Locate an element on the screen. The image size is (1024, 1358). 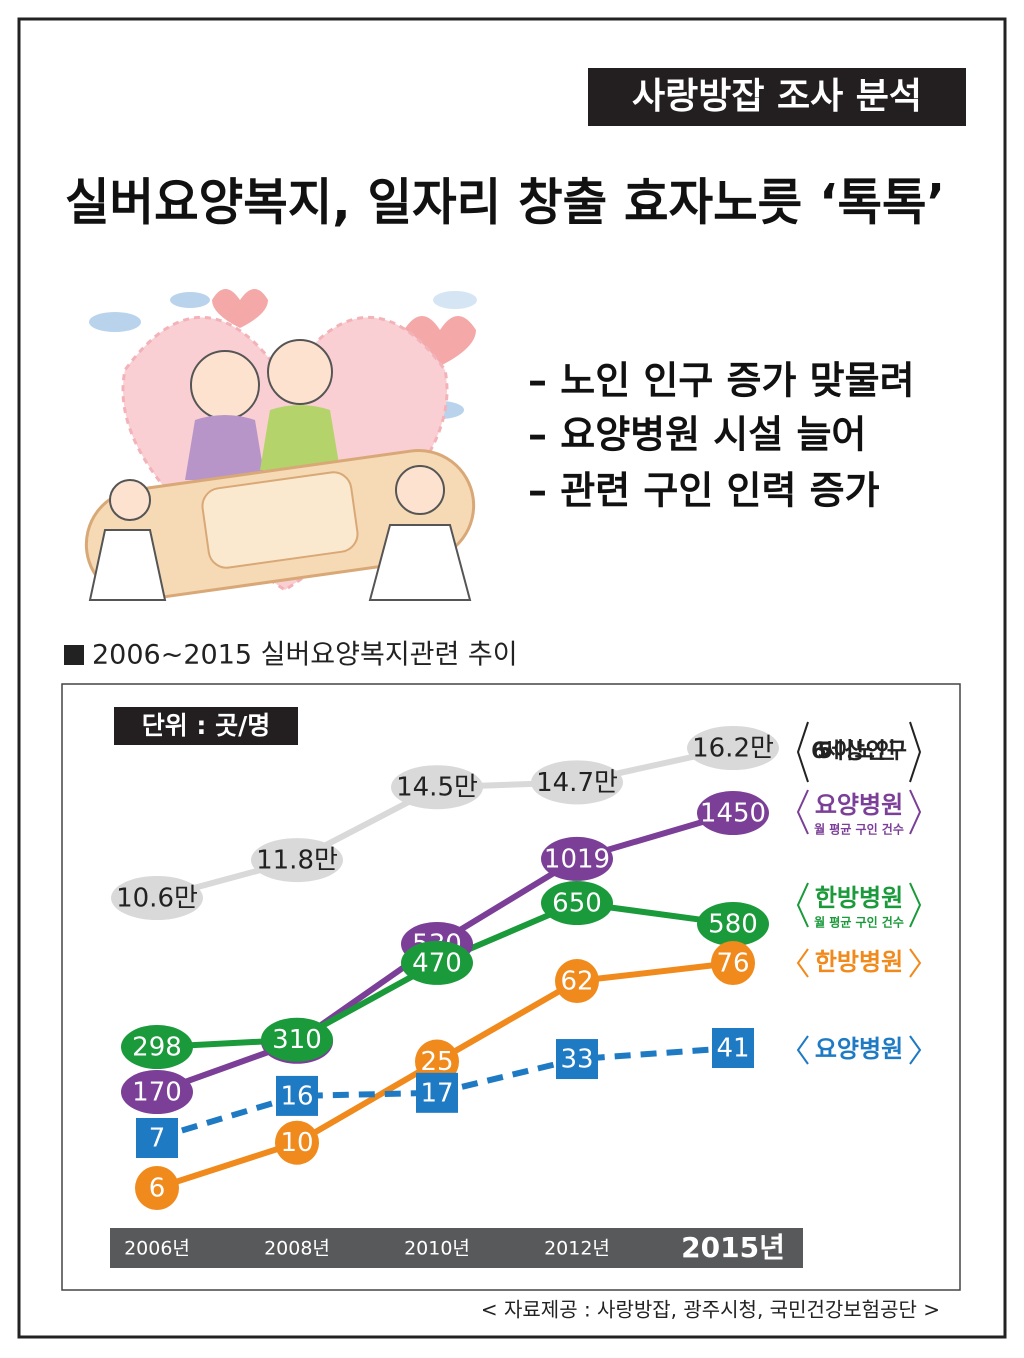
data-label: 650 is located at coordinates (577, 904).